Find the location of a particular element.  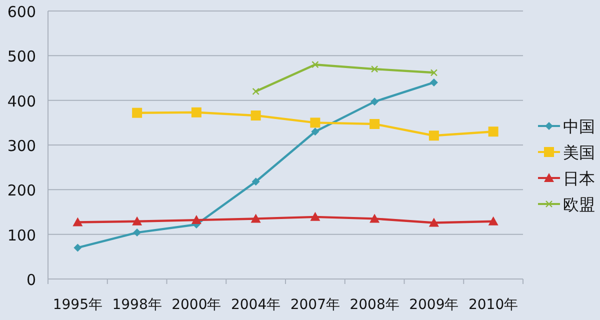

legend-label: 中国 is located at coordinates (579, 126).